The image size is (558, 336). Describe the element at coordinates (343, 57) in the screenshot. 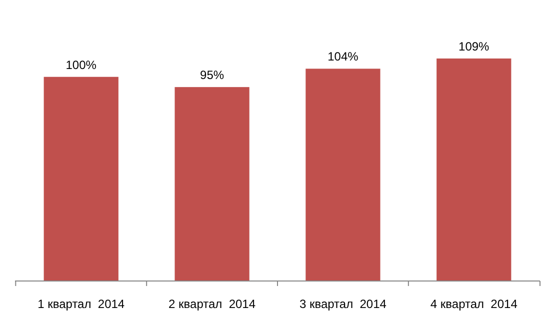

I see `data-label: 104%` at that location.